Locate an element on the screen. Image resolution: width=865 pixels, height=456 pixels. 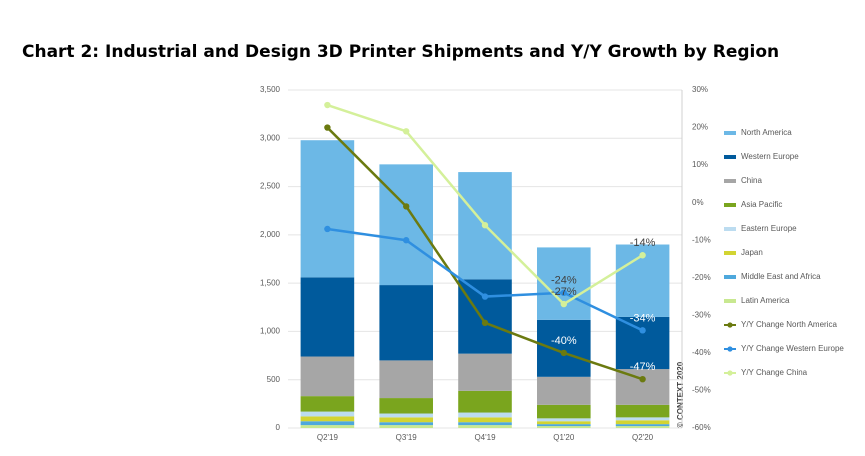
y2-tick-label: 20% is located at coordinates (700, 127).